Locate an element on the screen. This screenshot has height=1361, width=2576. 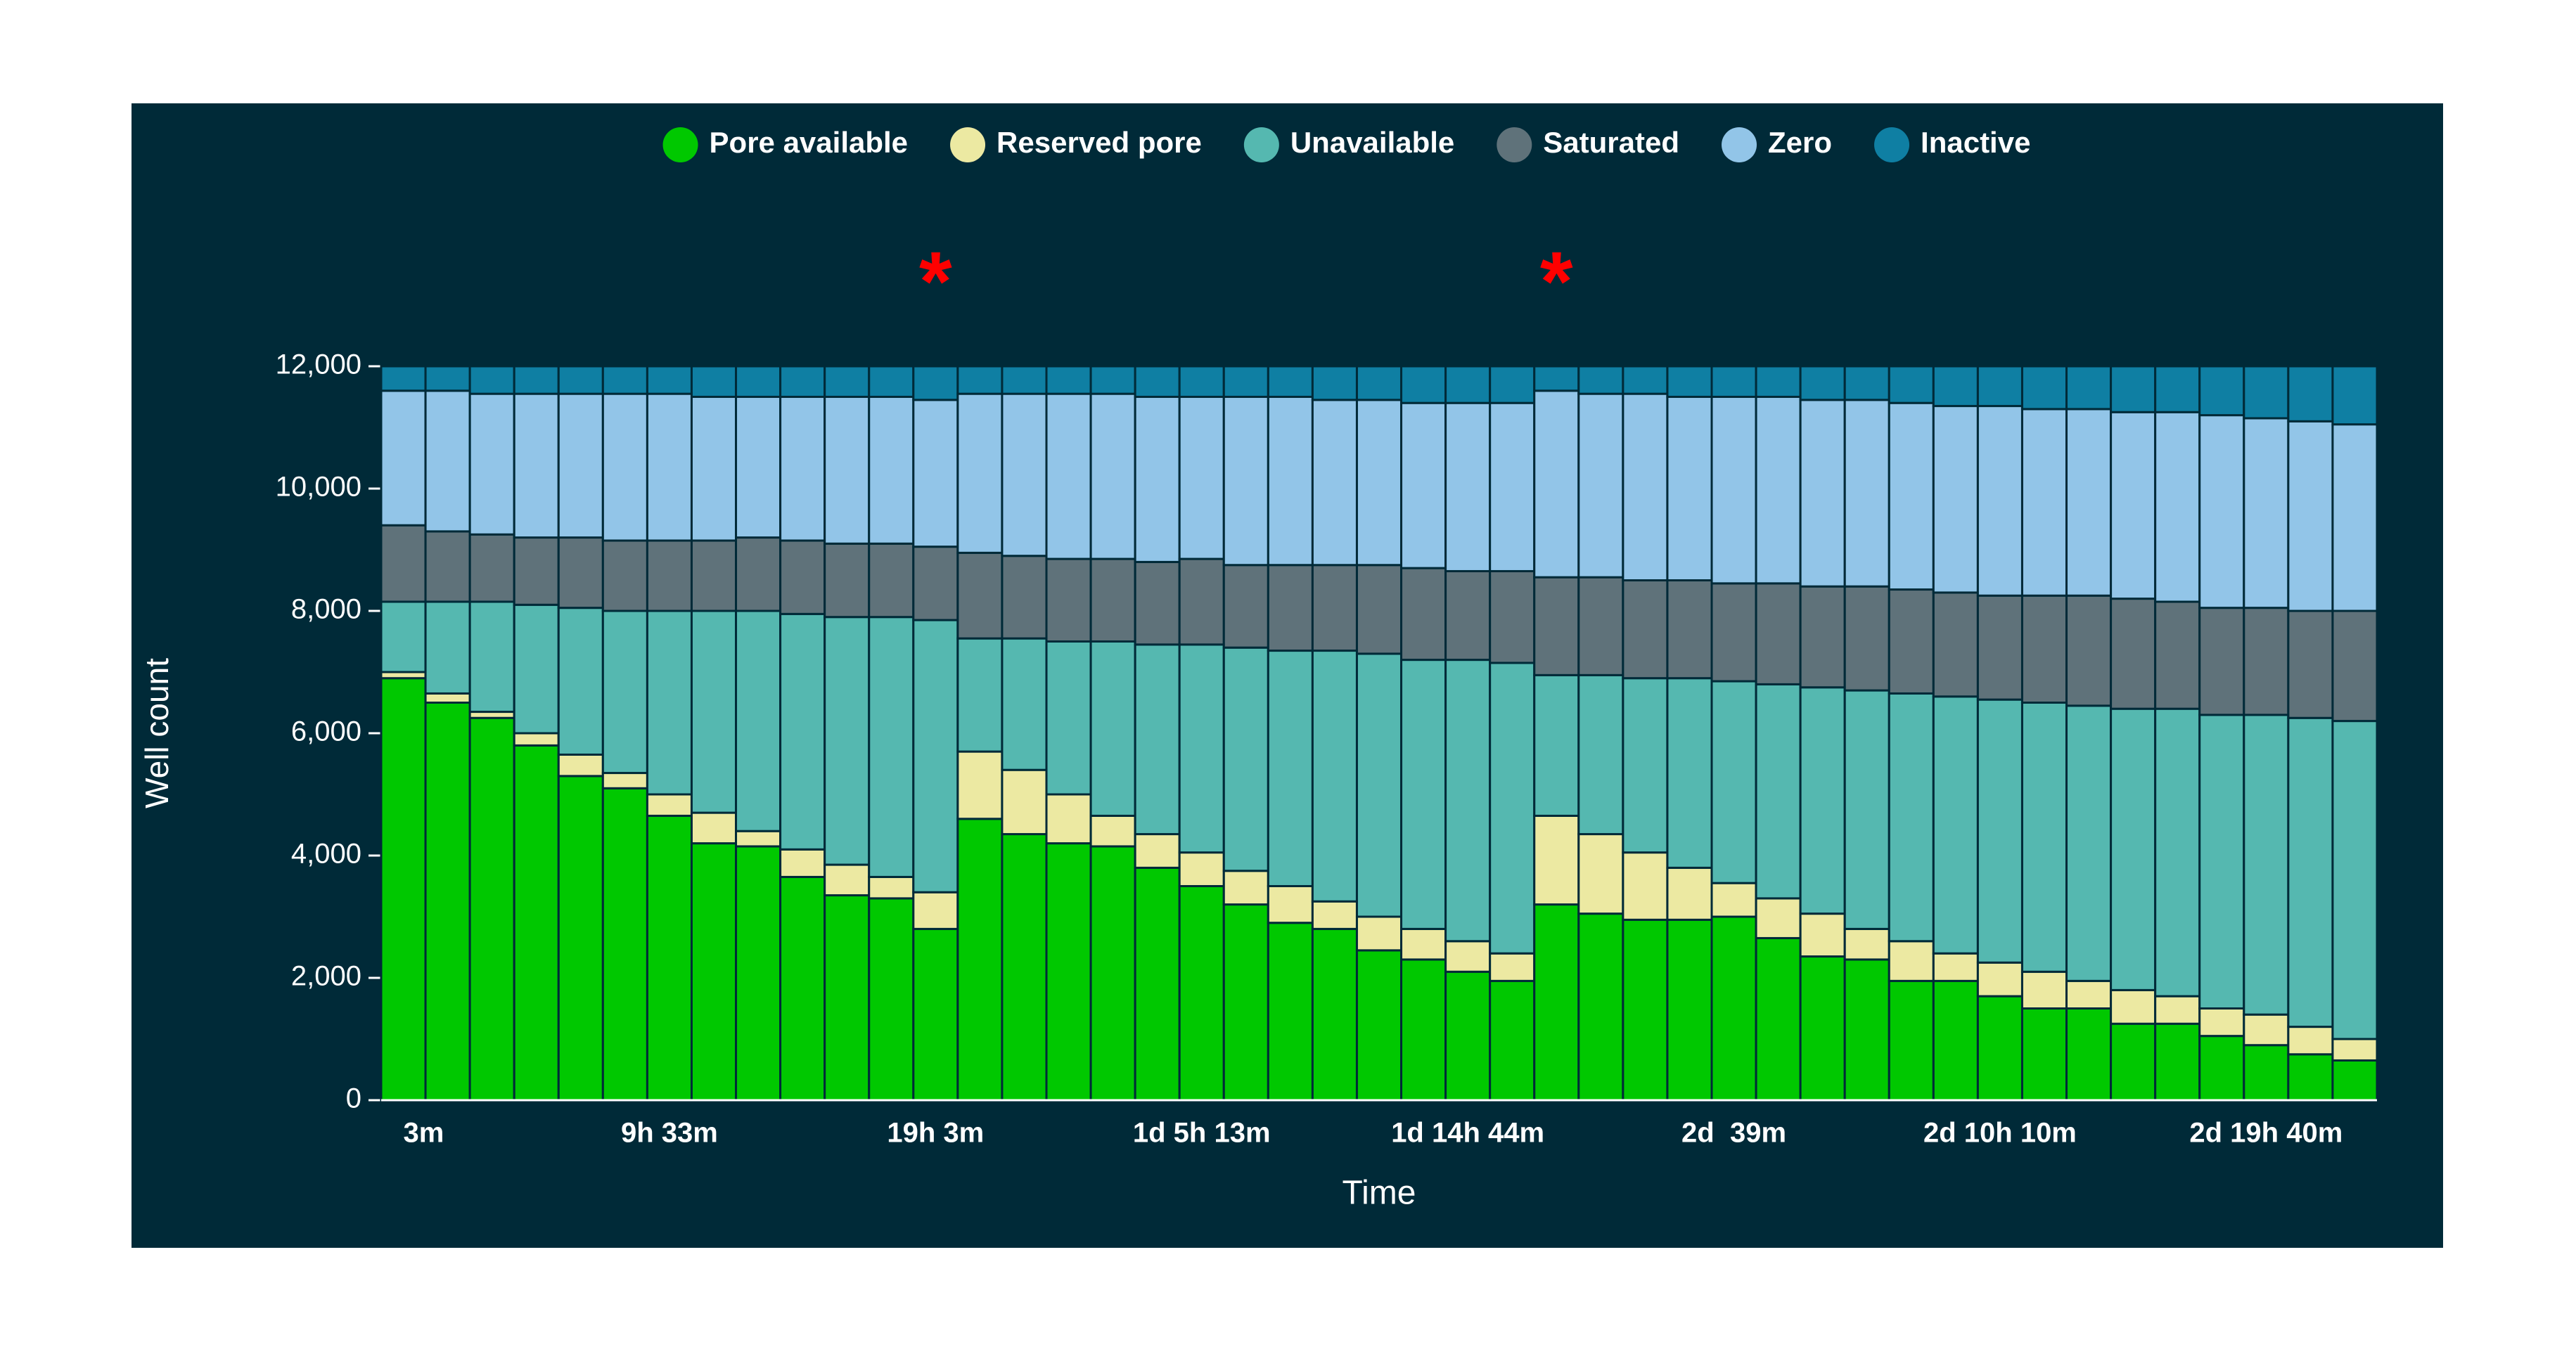
annotation: * is located at coordinates (1557, 282).